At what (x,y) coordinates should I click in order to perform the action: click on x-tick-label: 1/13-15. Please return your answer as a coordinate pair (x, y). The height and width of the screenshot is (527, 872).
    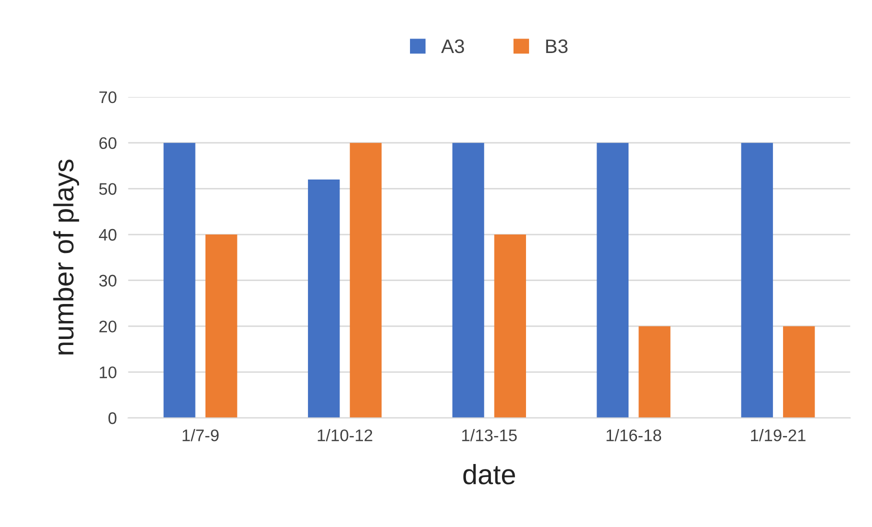
    Looking at the image, I should click on (489, 435).